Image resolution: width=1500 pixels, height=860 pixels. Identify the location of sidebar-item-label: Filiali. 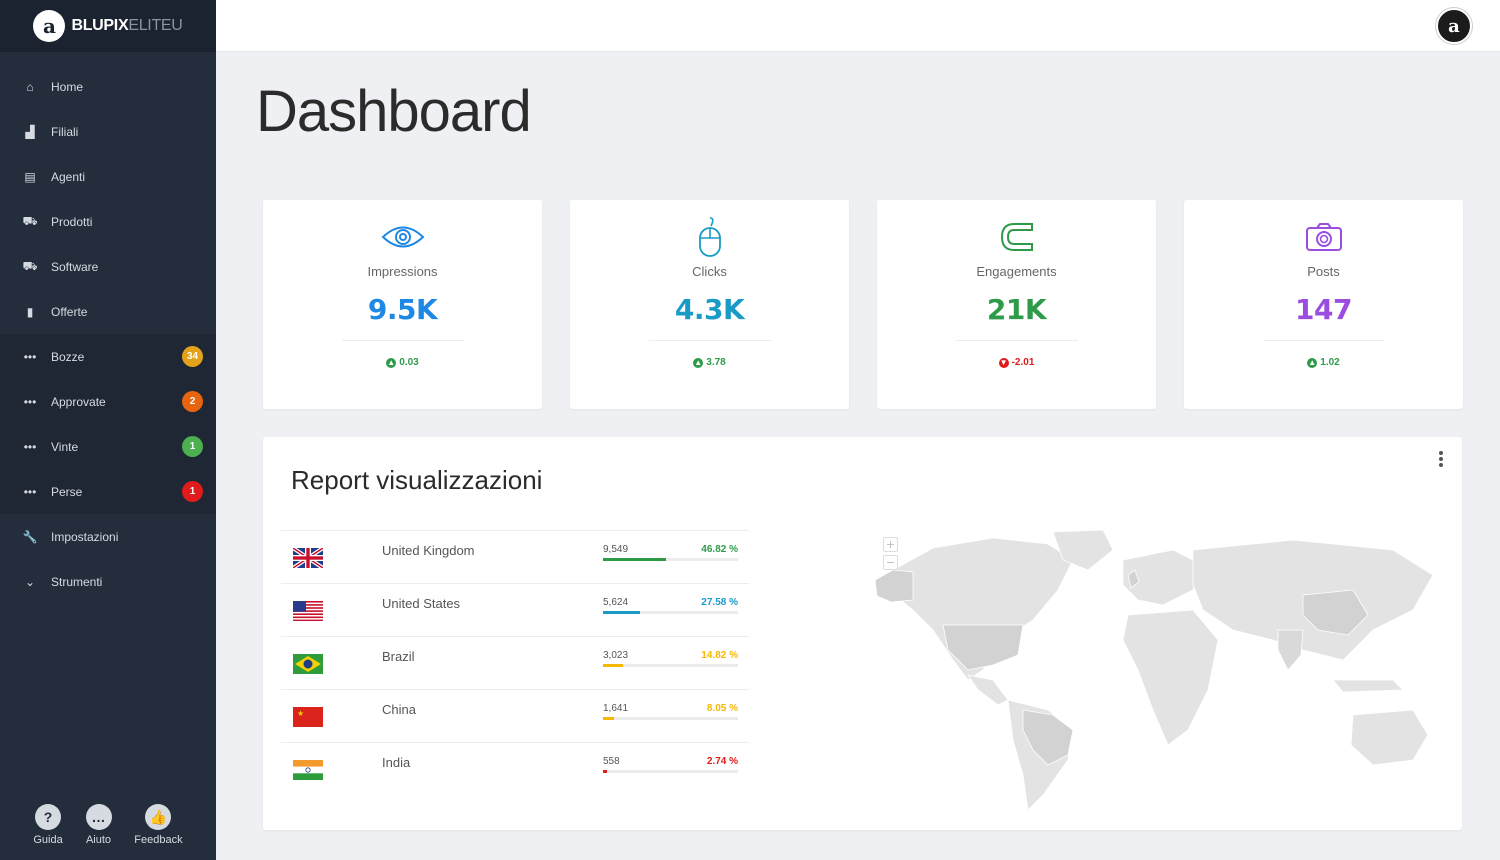
(65, 131).